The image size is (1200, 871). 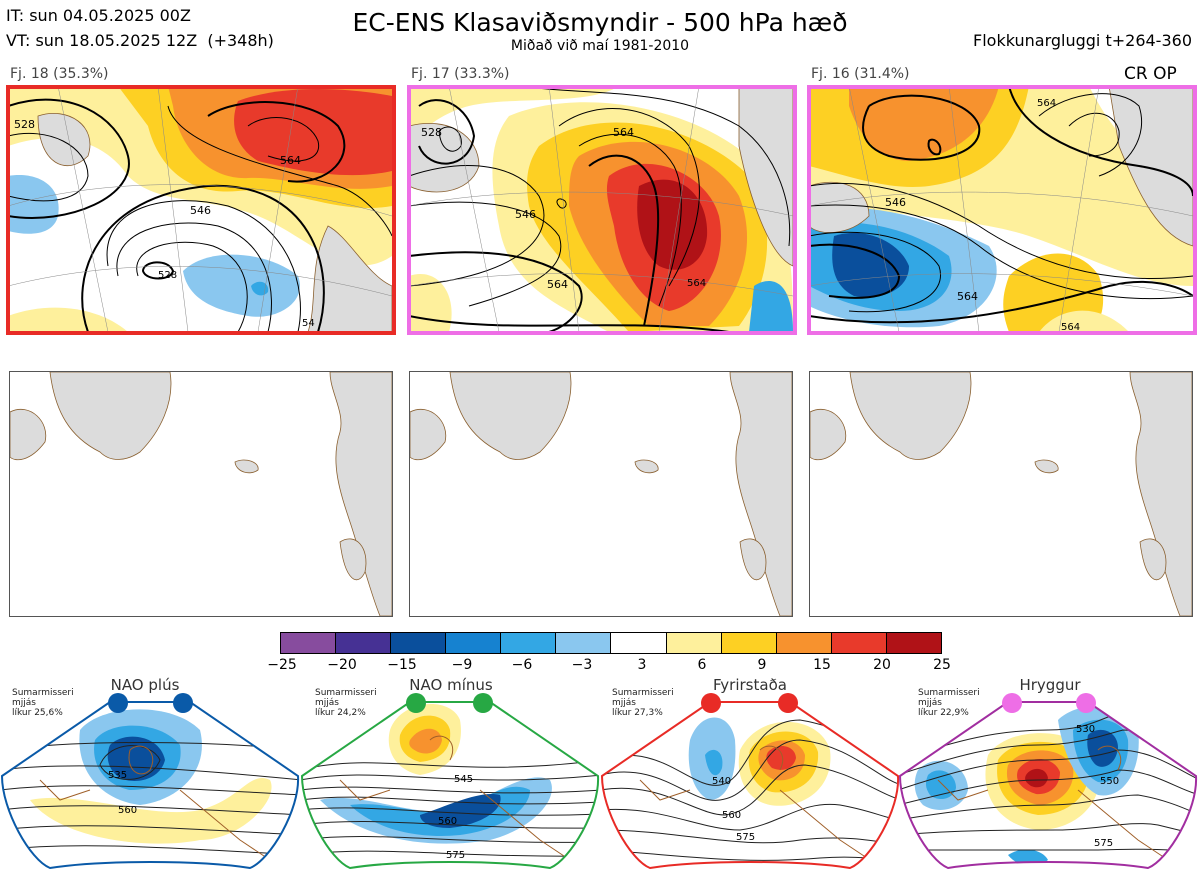 I want to click on colorbar, so click(x=611, y=643).